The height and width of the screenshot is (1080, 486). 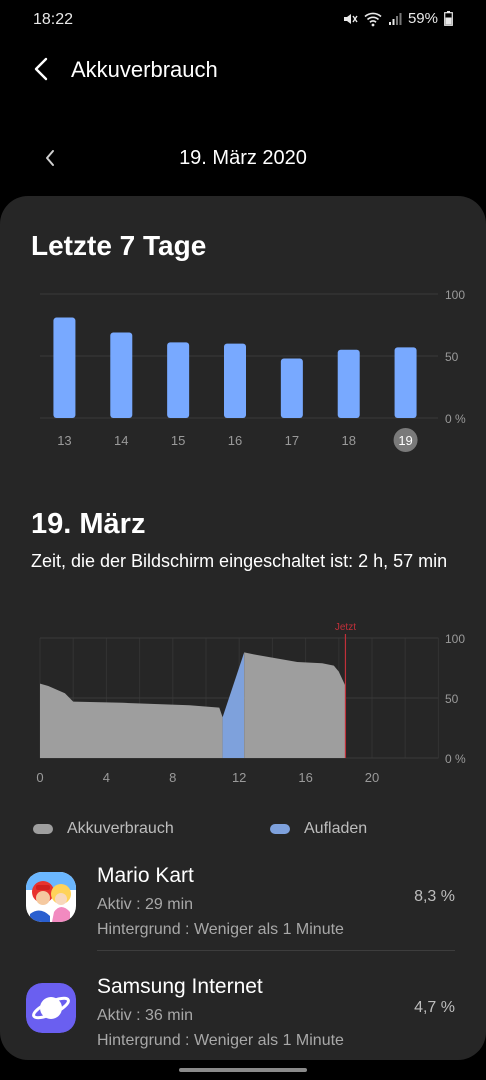 What do you see at coordinates (243, 830) in the screenshot?
I see `chart-legend: Akkuverbrauch Aufladen` at bounding box center [243, 830].